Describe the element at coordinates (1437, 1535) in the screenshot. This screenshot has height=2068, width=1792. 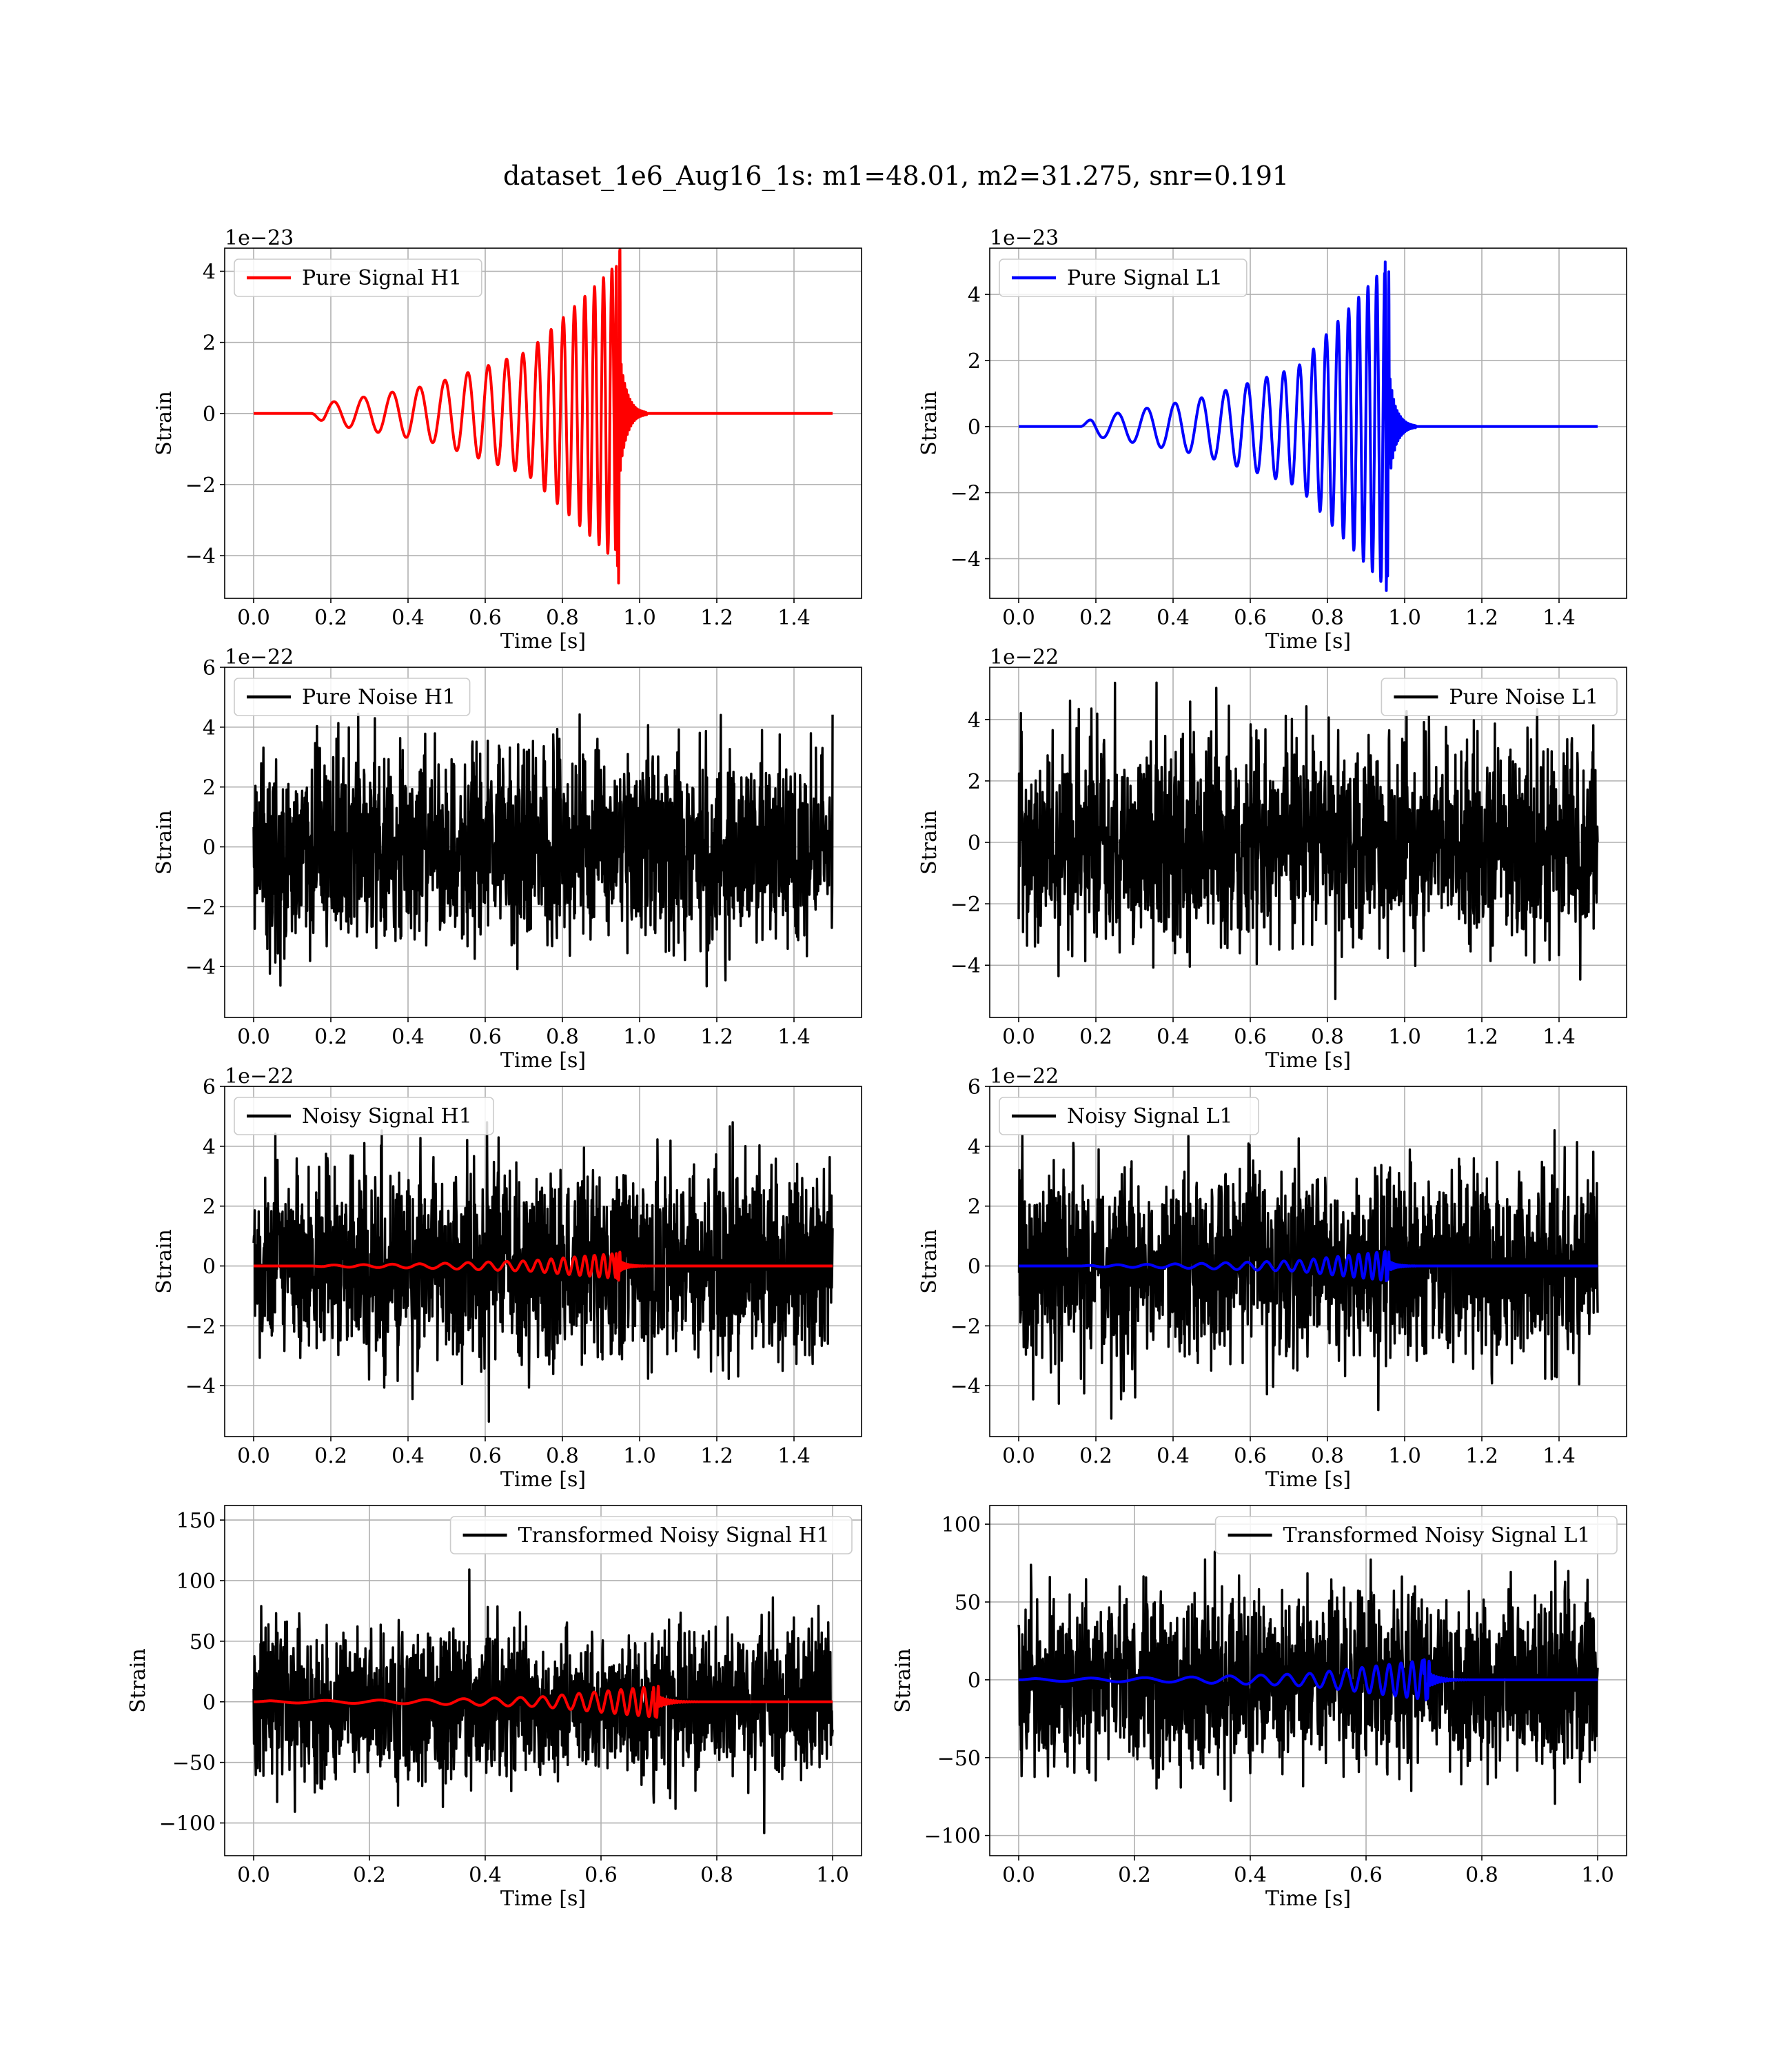
I see `legend-label: Transformed Noisy Signal L1` at that location.